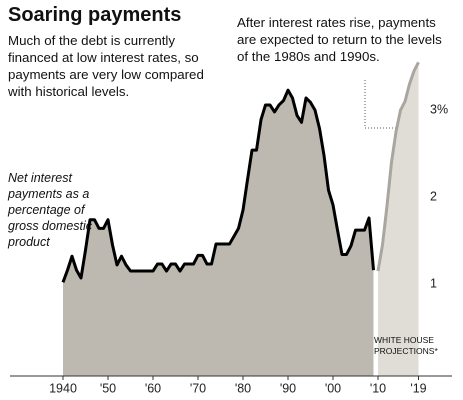 The image size is (463, 400). What do you see at coordinates (433, 283) in the screenshot?
I see `y-tick-label: 1` at bounding box center [433, 283].